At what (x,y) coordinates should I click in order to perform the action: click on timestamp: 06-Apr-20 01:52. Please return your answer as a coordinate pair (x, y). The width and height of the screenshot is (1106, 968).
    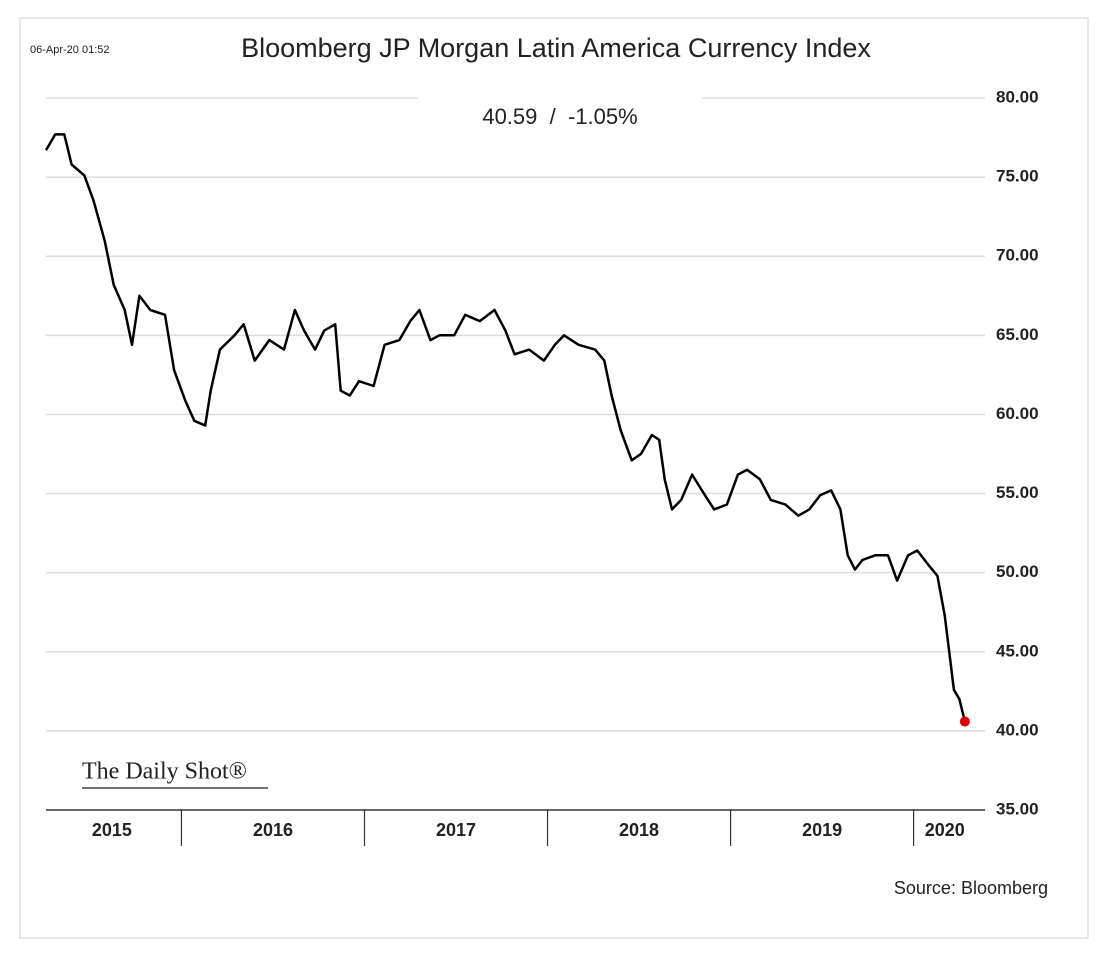
    Looking at the image, I should click on (70, 50).